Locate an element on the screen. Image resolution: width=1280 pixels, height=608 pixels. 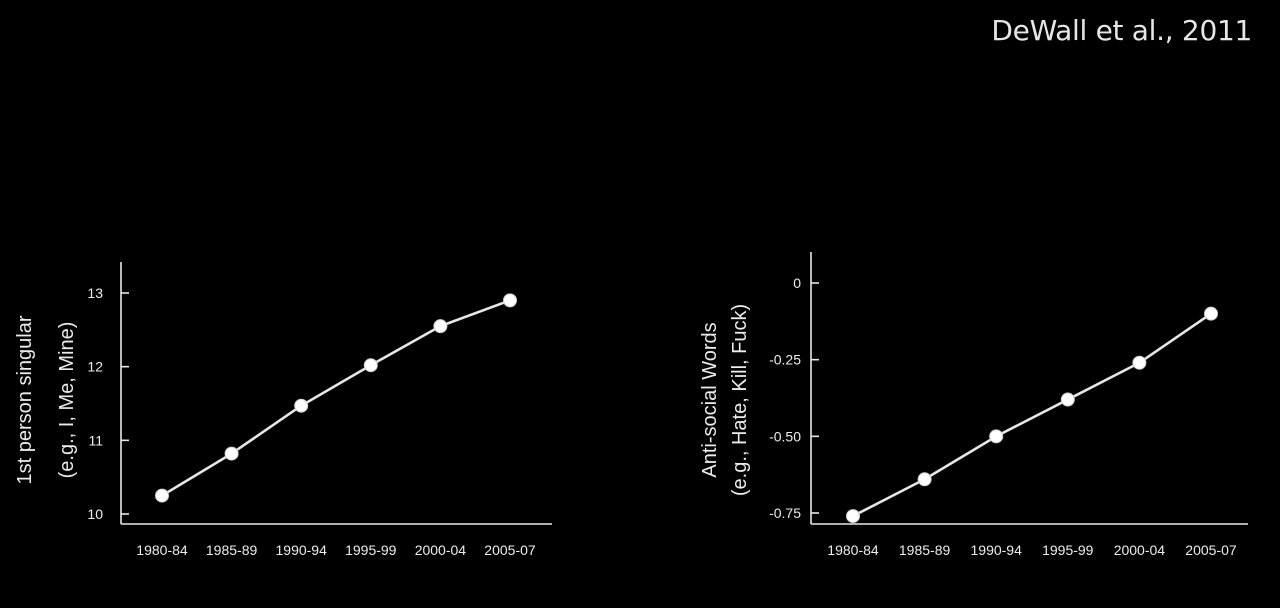
y-ticks: 0 -0.25 -0.50 -0.75 is located at coordinates (794, 398).